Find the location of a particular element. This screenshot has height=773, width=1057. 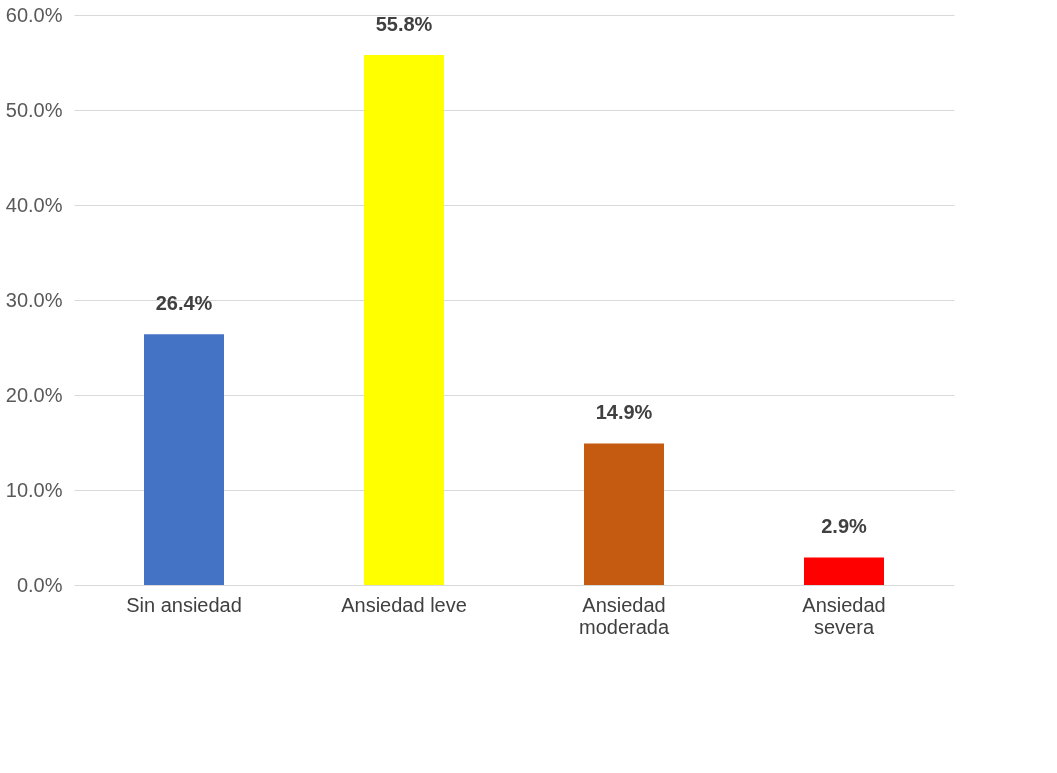

y-tick-label: 20.0% is located at coordinates (34, 394).